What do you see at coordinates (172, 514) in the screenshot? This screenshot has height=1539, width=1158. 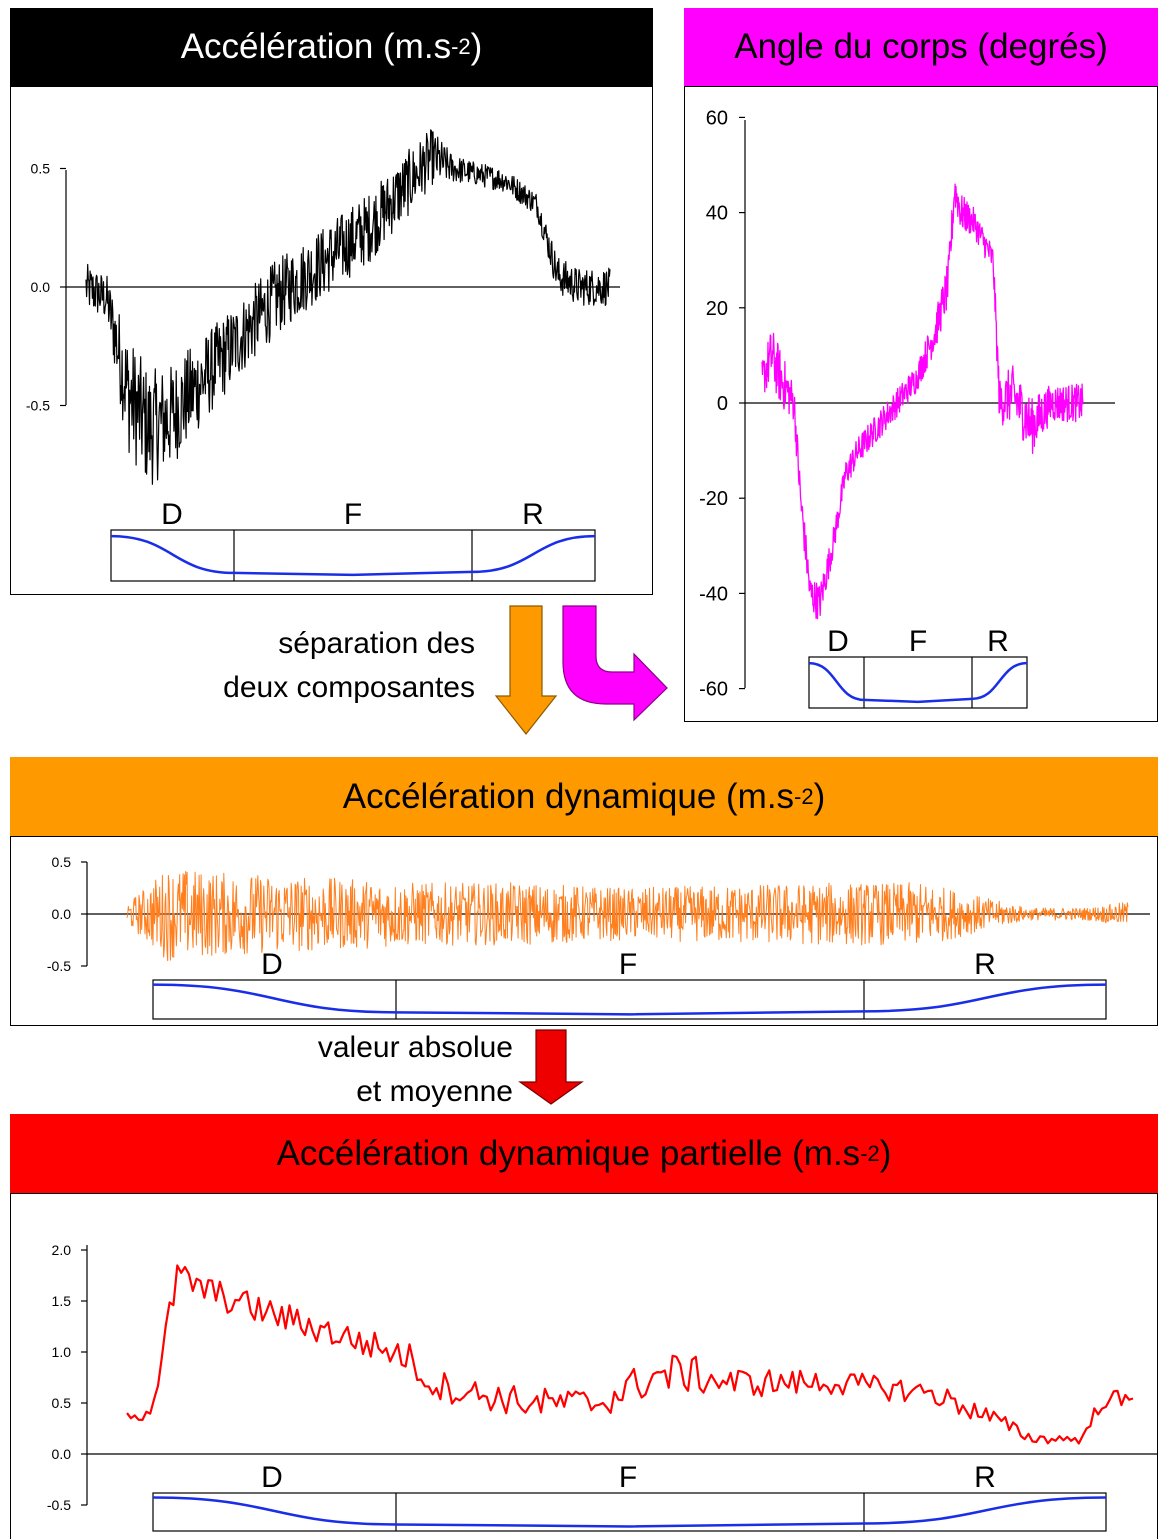 I see `accel-phase-label-d: D` at bounding box center [172, 514].